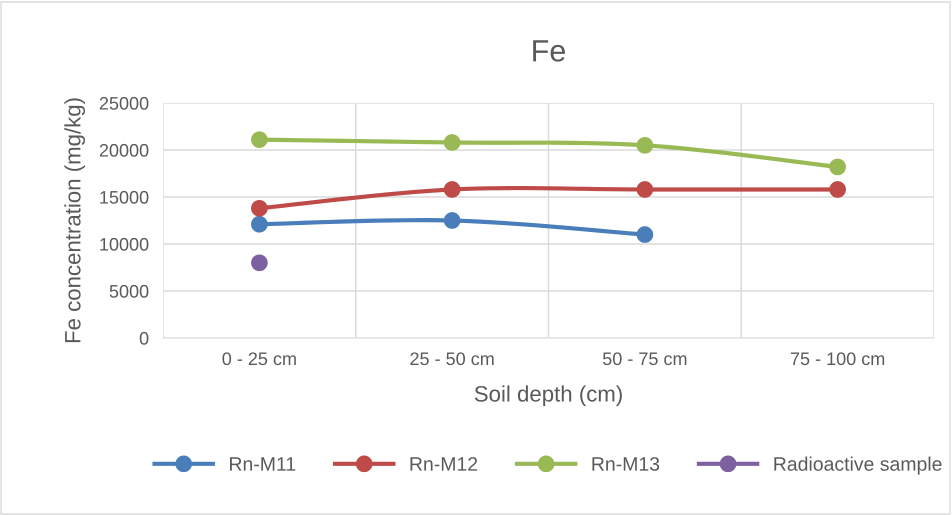  Describe the element at coordinates (144, 338) in the screenshot. I see `y-tick-label: 0` at that location.